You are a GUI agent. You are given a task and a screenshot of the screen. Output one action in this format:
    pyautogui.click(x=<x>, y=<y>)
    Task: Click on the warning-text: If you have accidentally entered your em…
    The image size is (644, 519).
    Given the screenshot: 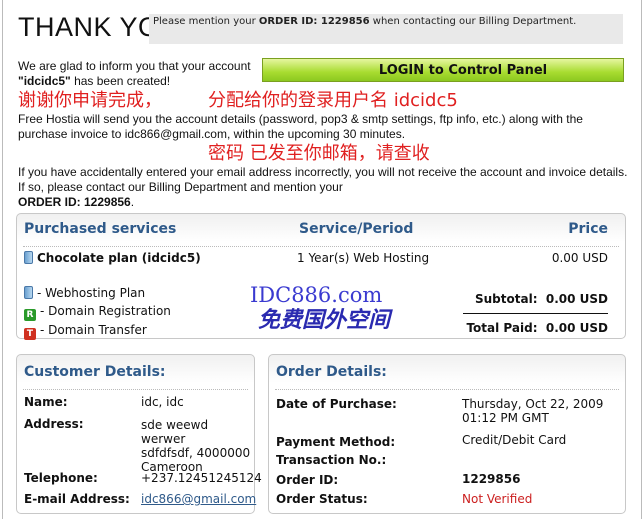 What is the action you would take?
    pyautogui.click(x=323, y=187)
    